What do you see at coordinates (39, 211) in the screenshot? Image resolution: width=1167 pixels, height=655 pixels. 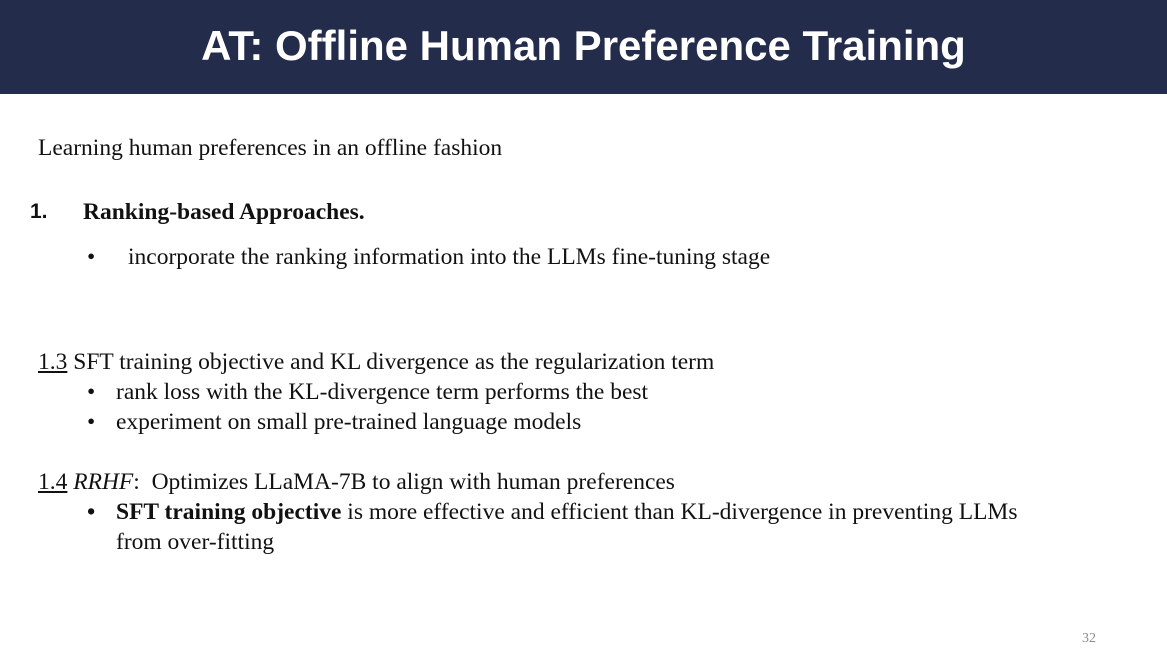 I see `section-1-number: 1.` at bounding box center [39, 211].